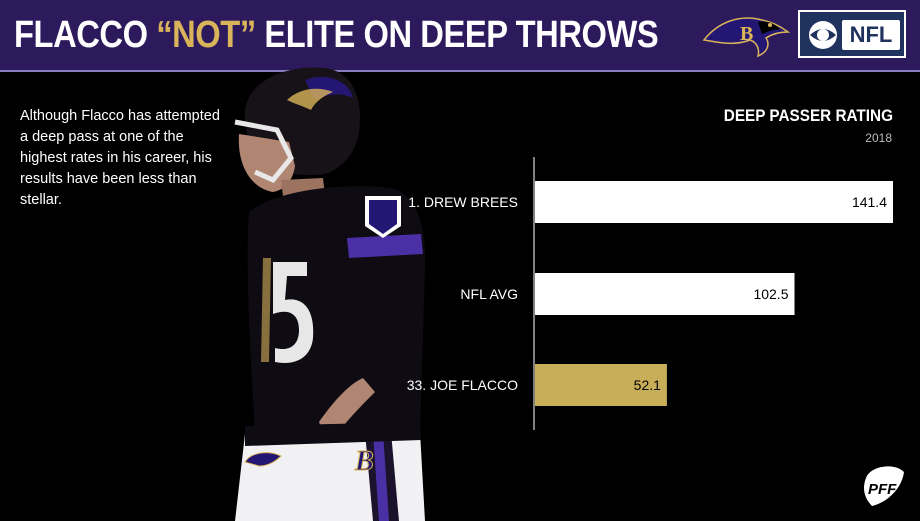 This screenshot has height=521, width=920. Describe the element at coordinates (457, 35) in the screenshot. I see `title-part-3: ELITE ON DEEP THROWS` at that location.